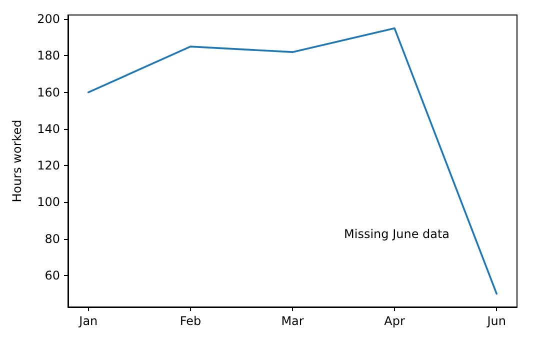 The height and width of the screenshot is (344, 533). I want to click on x-tick-label: Feb, so click(191, 321).